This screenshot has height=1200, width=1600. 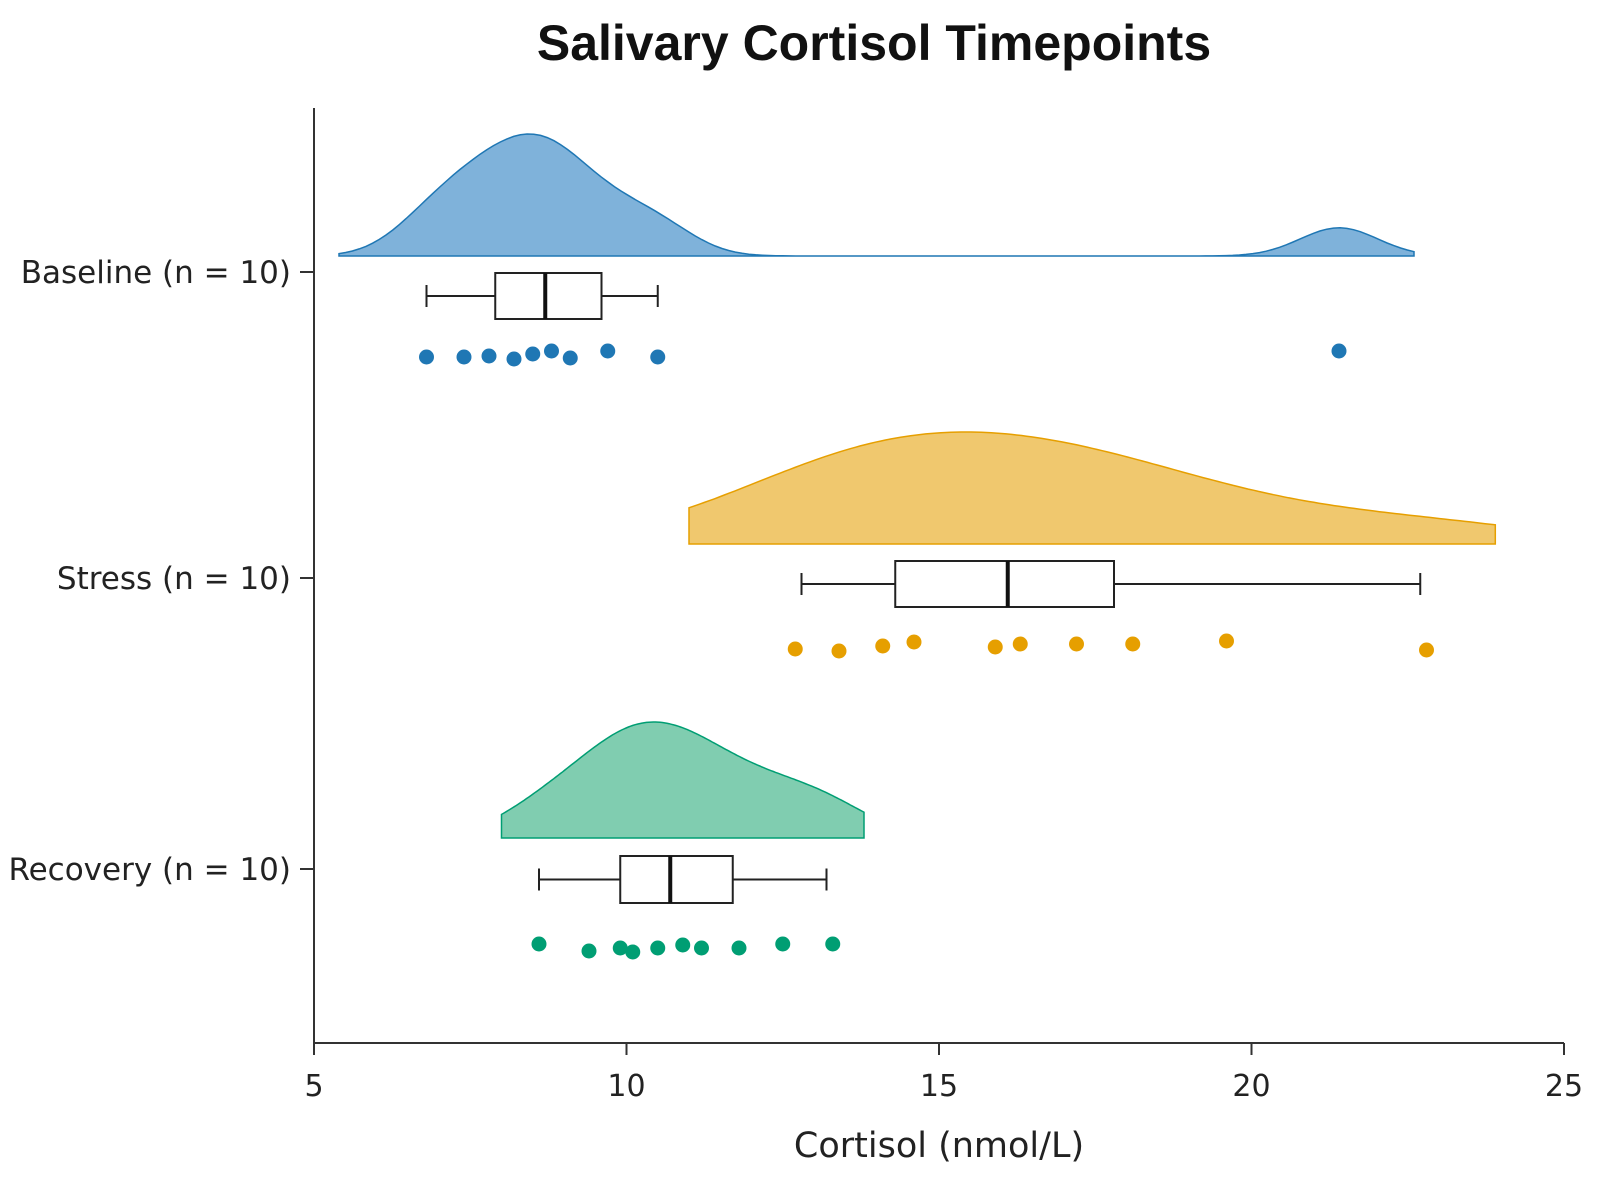 What do you see at coordinates (1251, 1086) in the screenshot?
I see `x-tick-label: 20` at bounding box center [1251, 1086].